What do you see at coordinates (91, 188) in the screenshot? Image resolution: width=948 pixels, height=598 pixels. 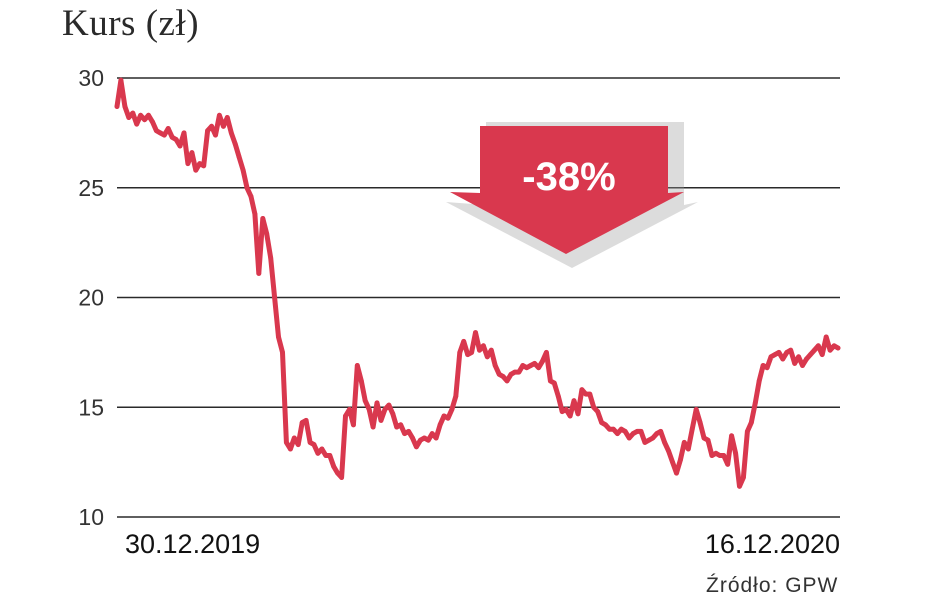 I see `y-tick-label-25: 25` at bounding box center [91, 188].